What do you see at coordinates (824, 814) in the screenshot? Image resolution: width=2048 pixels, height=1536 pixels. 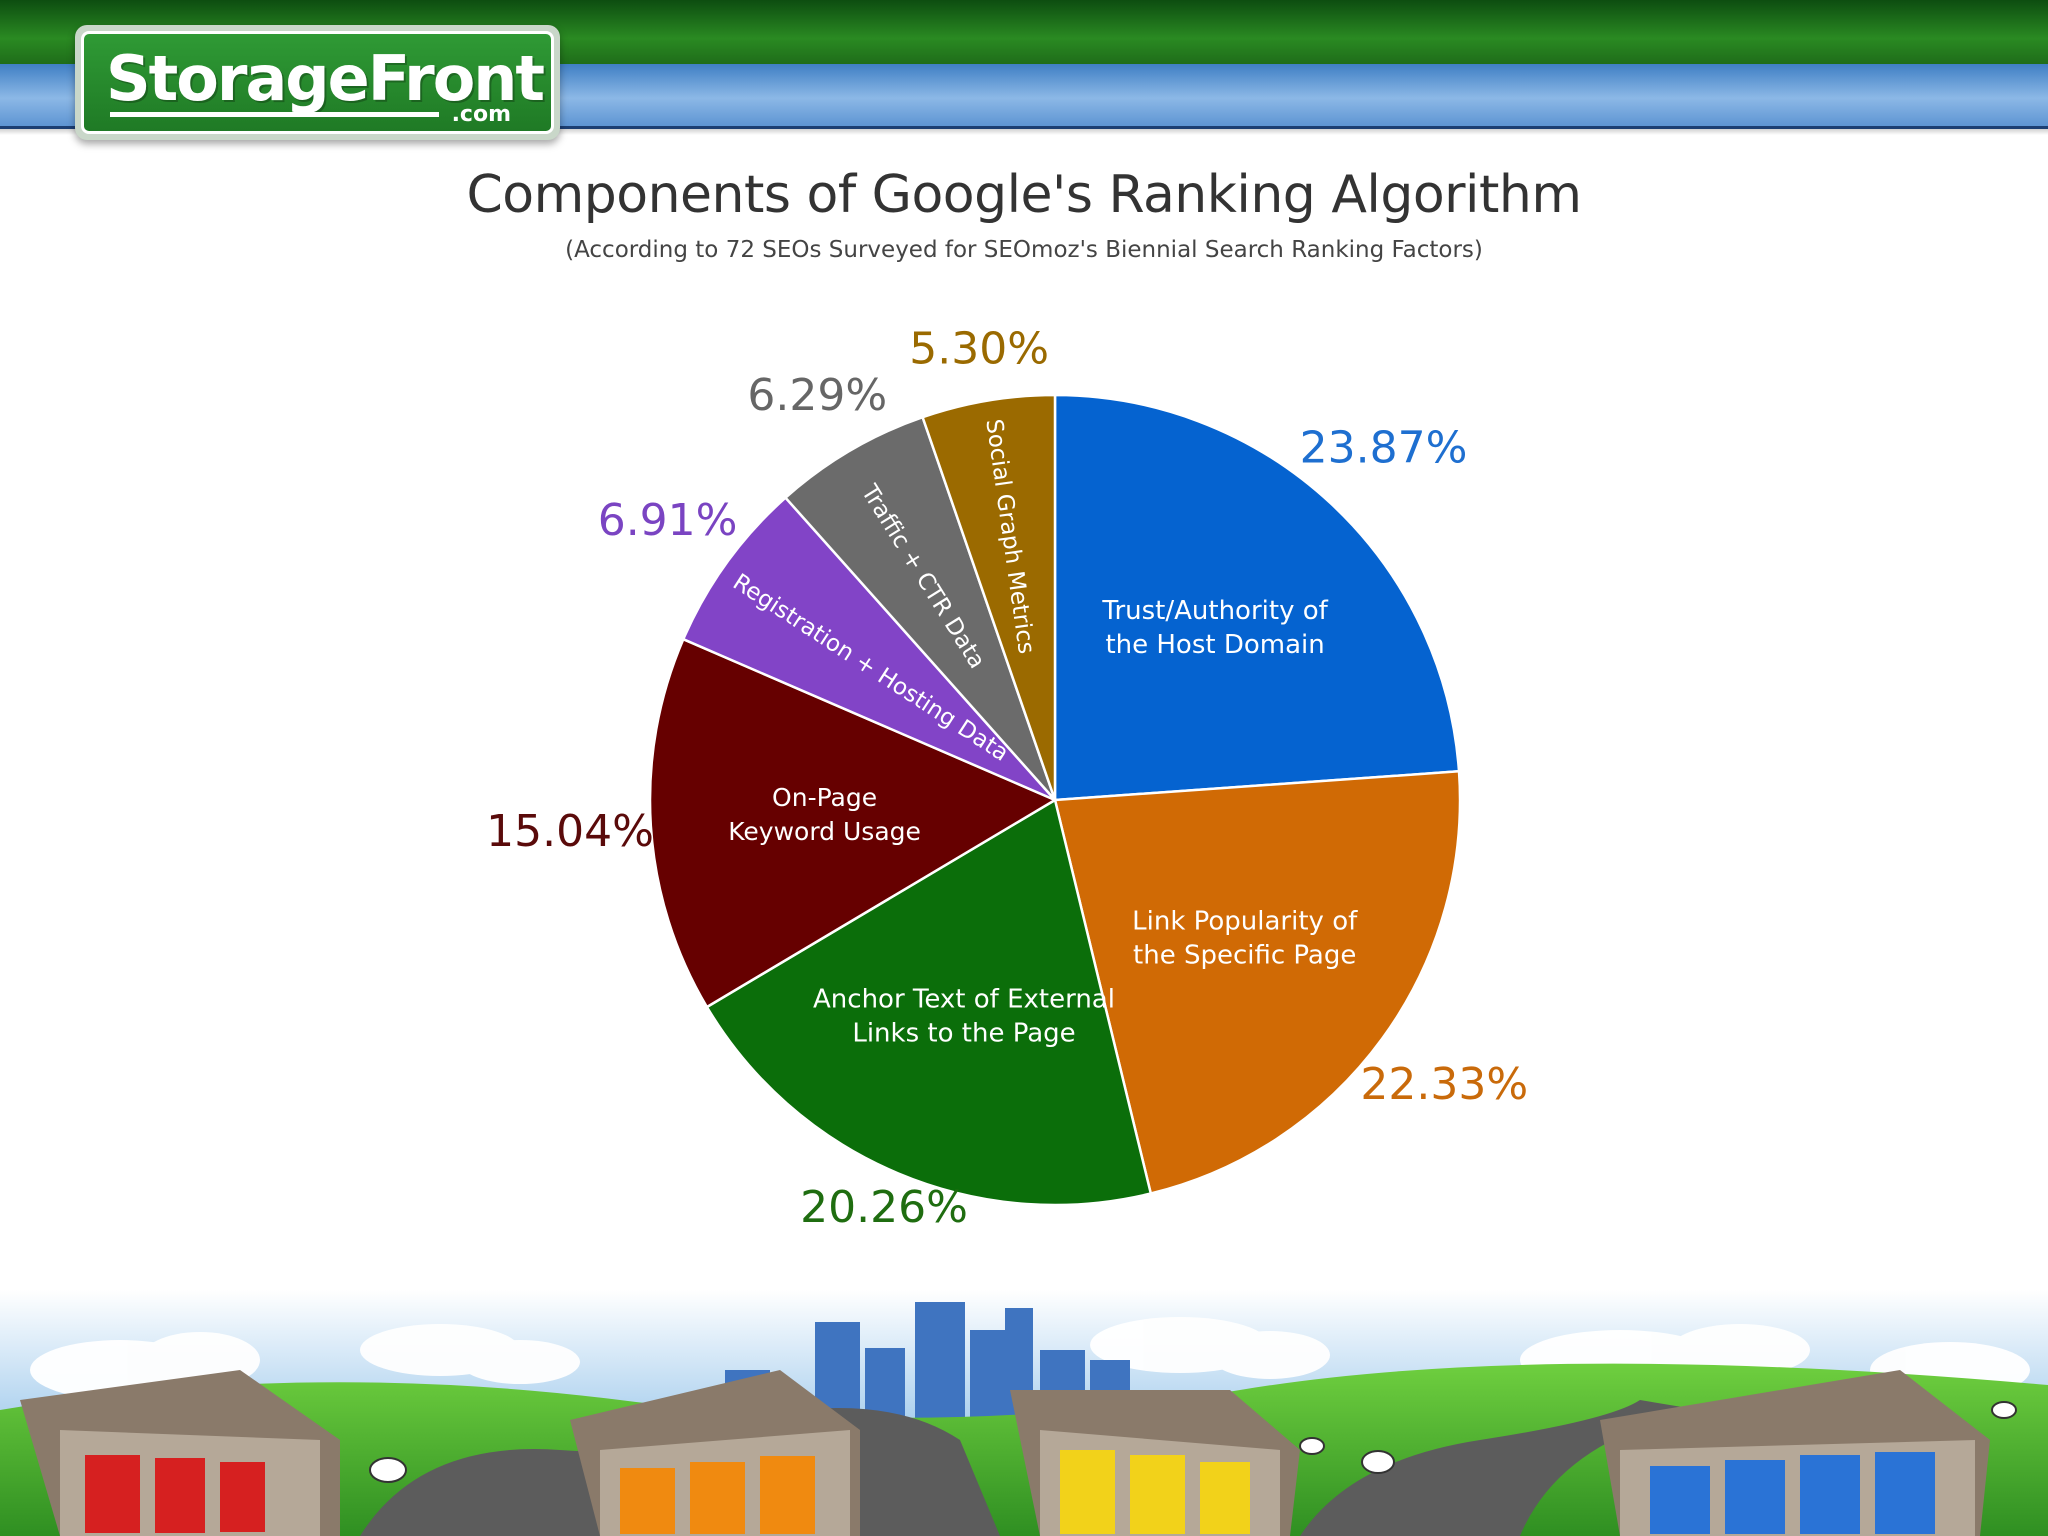 I see `slice-label-3: On-Page Keyword Usage` at bounding box center [824, 814].